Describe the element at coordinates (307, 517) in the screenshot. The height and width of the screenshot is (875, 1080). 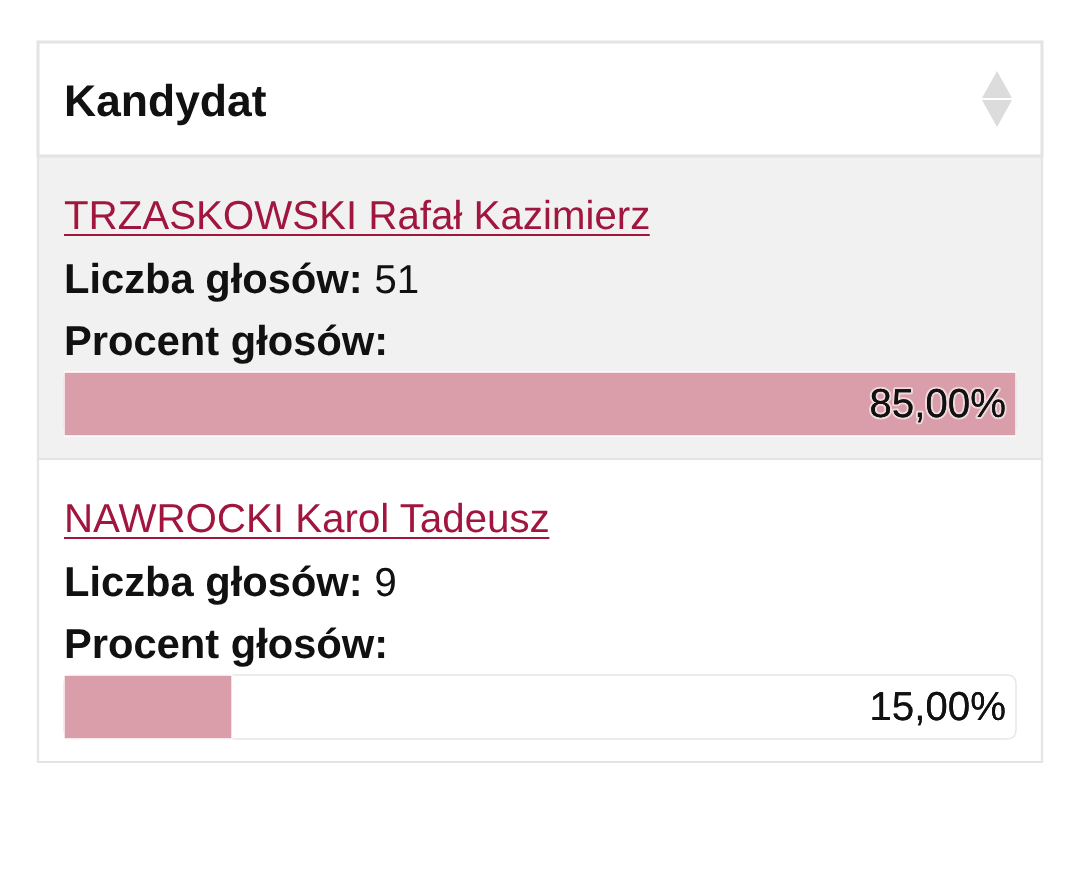
I see `y-tick-label: NAWROCKI Karol Tadeusz` at that location.